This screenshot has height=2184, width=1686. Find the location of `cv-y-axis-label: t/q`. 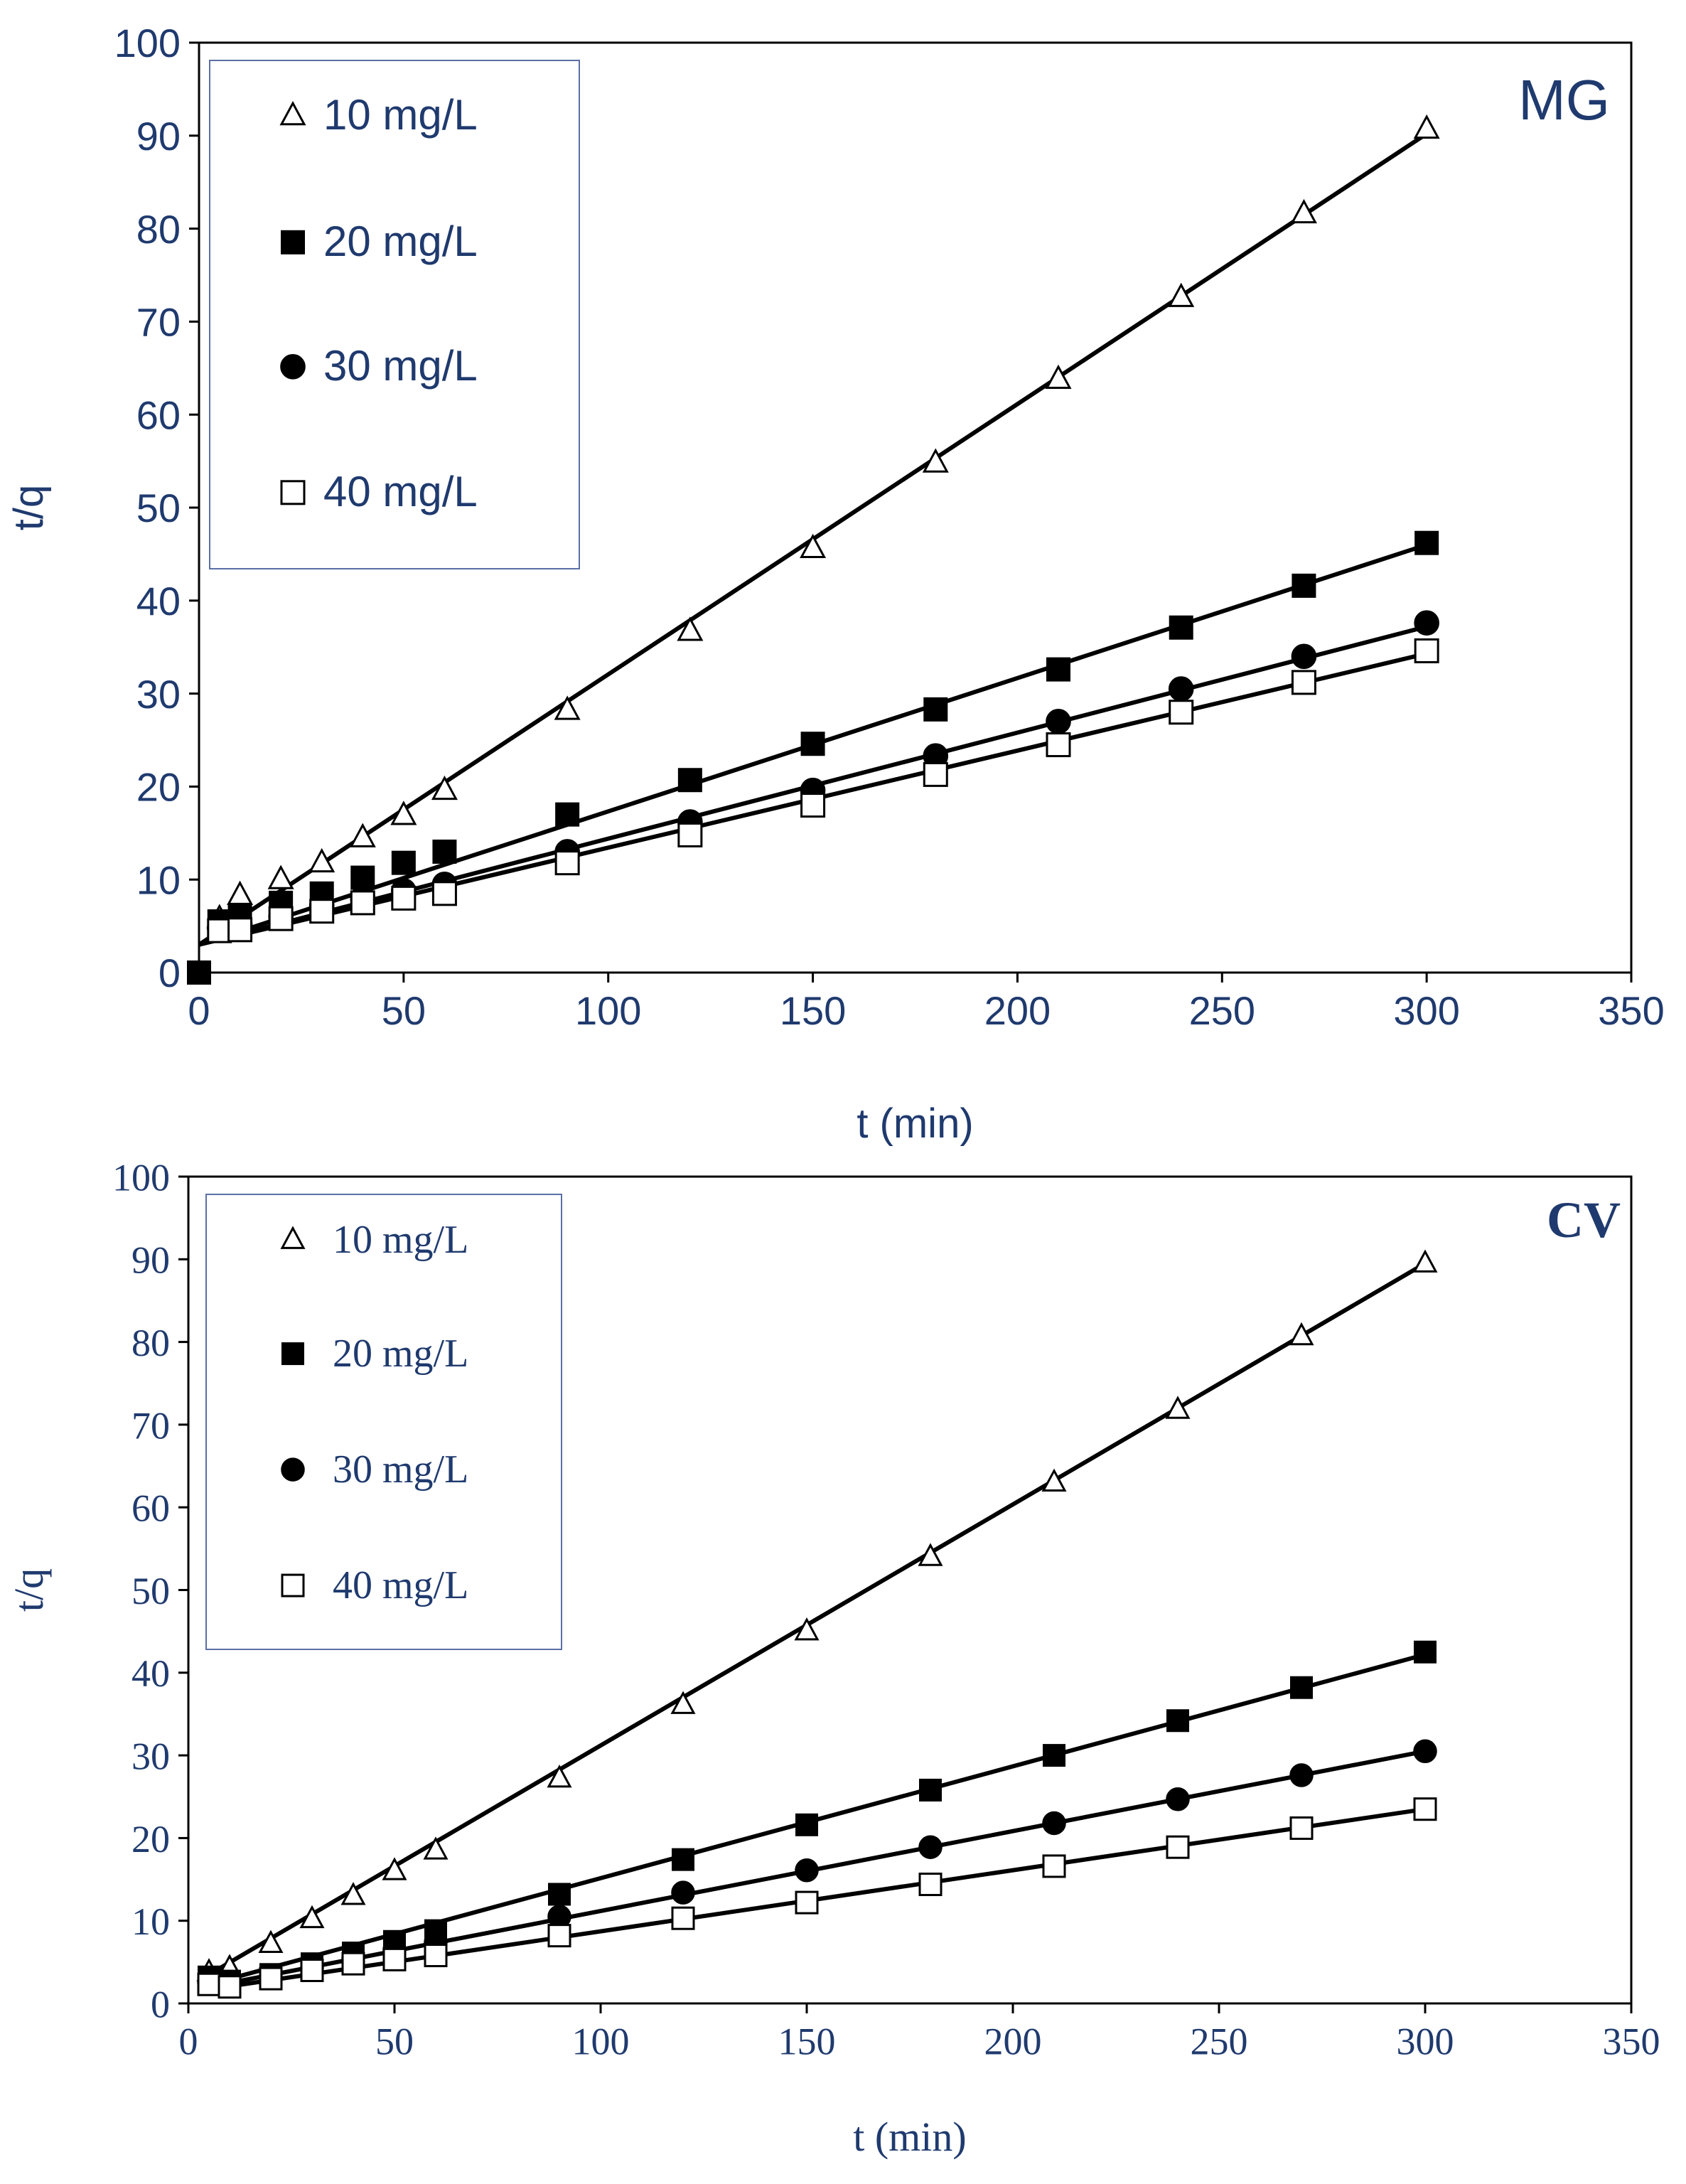

cv-y-axis-label: t/q is located at coordinates (29, 1590).